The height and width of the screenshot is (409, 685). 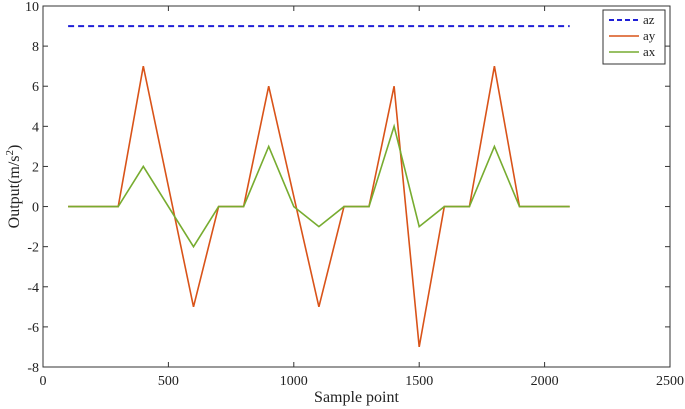 What do you see at coordinates (294, 381) in the screenshot?
I see `x-tick-label: 1000` at bounding box center [294, 381].